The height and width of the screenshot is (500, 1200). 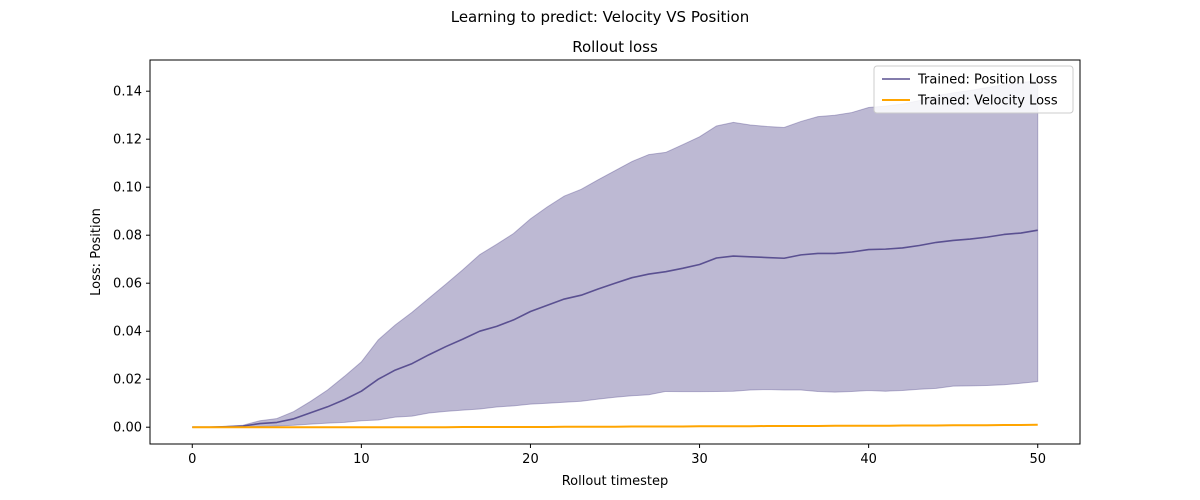 What do you see at coordinates (127, 92) in the screenshot?
I see `y-tick-label: 0.14` at bounding box center [127, 92].